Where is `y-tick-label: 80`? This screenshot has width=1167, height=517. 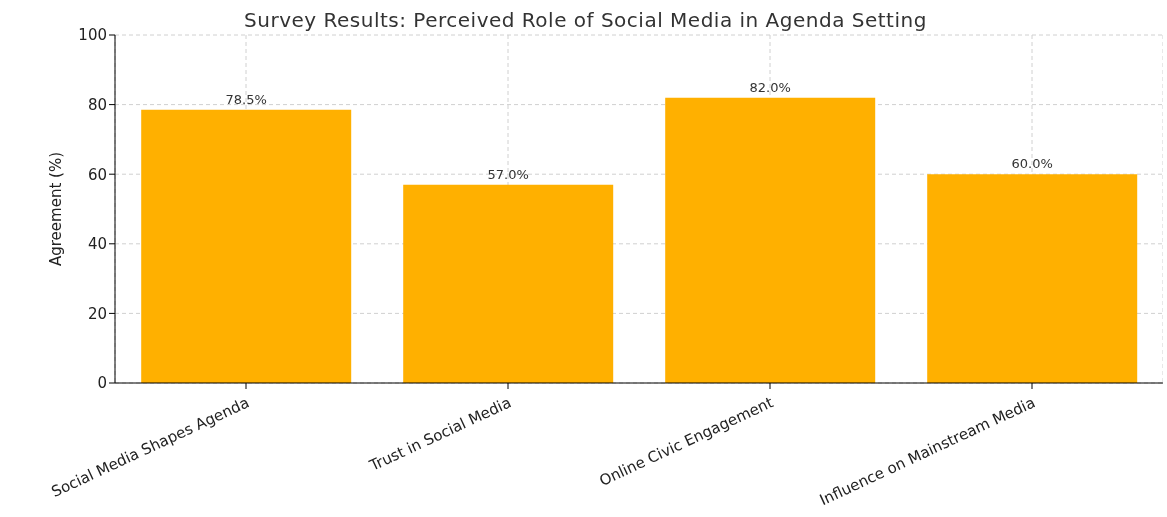
y-tick-label: 80 is located at coordinates (97, 104).